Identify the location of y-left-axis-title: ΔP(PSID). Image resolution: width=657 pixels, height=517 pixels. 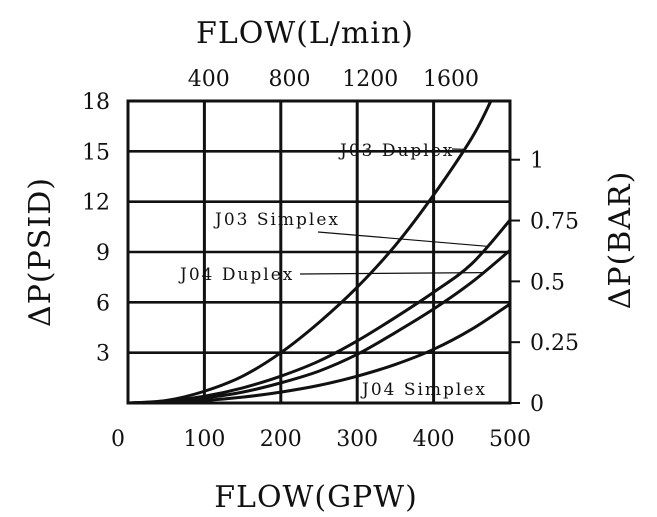
(40, 252).